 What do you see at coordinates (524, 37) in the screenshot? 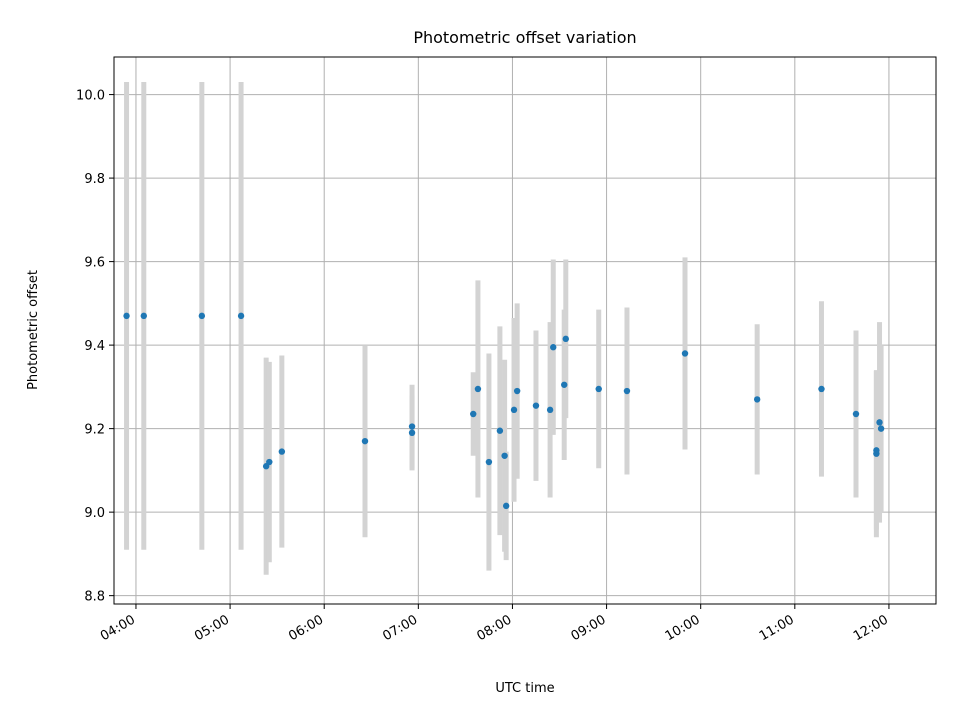
I see `chart-title: Photometric offset variation` at bounding box center [524, 37].